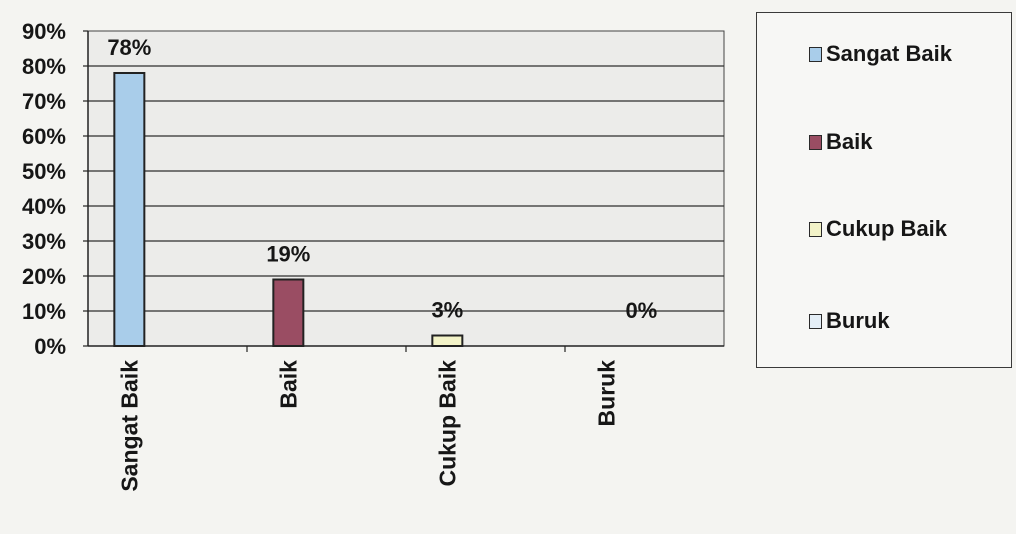 The width and height of the screenshot is (1016, 534). Describe the element at coordinates (44, 311) in the screenshot. I see `y-tick-label: 10%` at that location.